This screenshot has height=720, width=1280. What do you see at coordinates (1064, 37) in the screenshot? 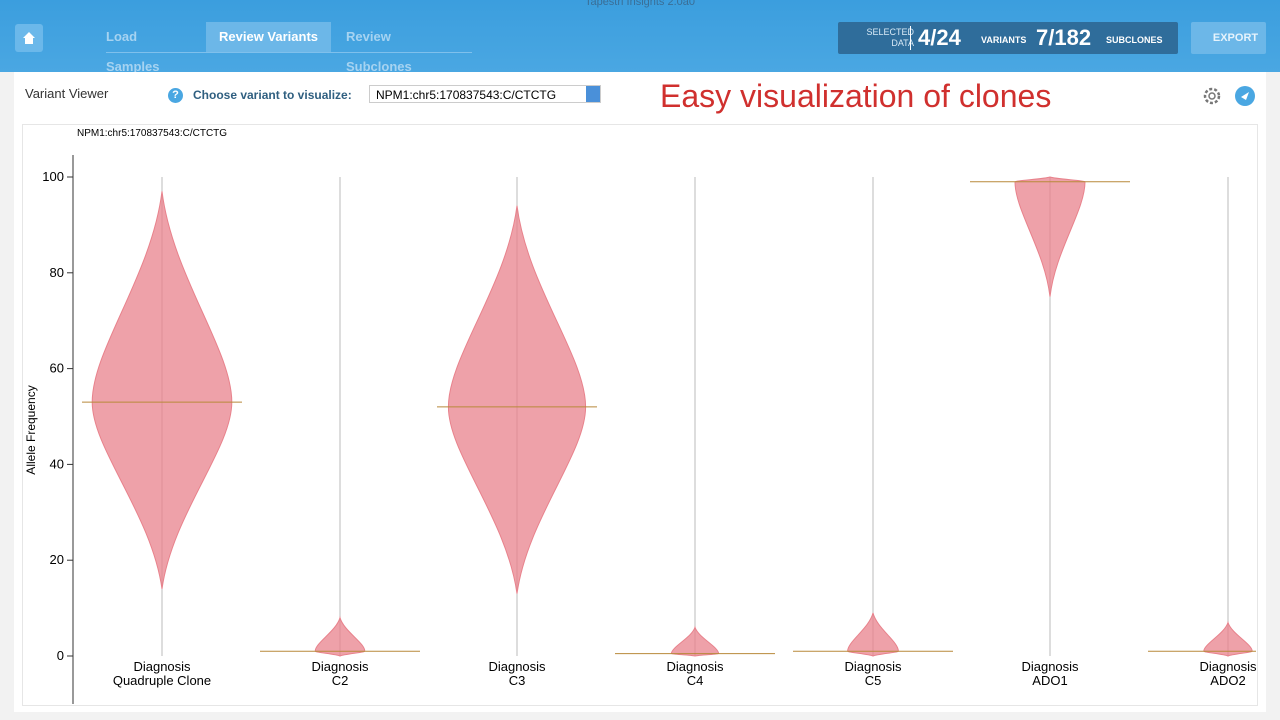
I see `subclones-count: 7/182` at bounding box center [1064, 37].